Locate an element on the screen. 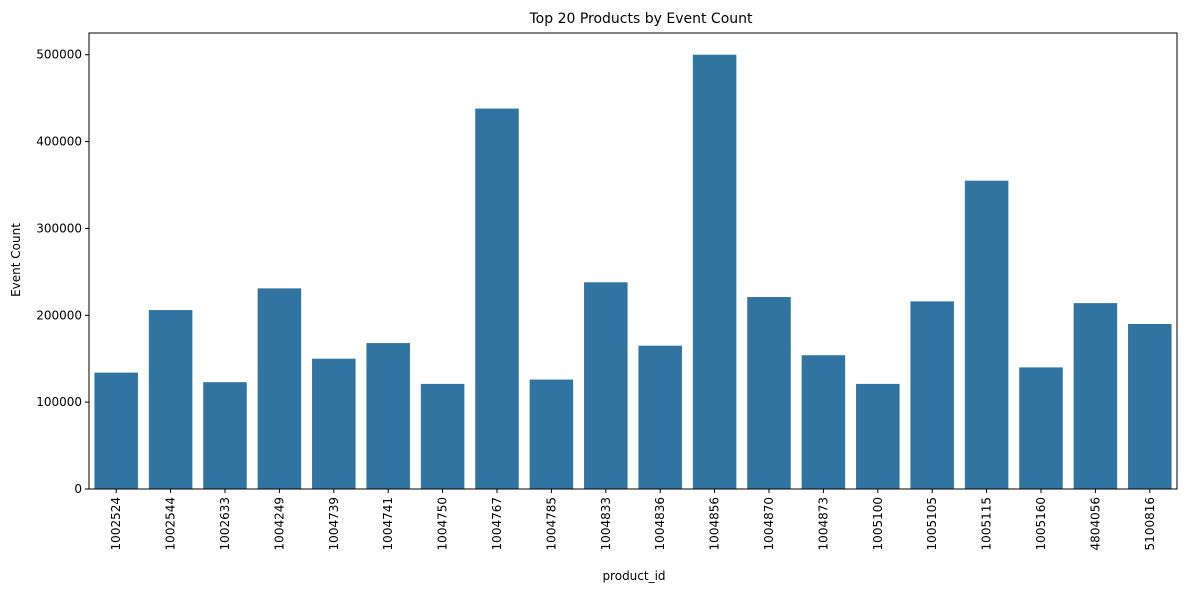 This screenshot has height=590, width=1189. x-tick-label: 1004836 is located at coordinates (660, 523).